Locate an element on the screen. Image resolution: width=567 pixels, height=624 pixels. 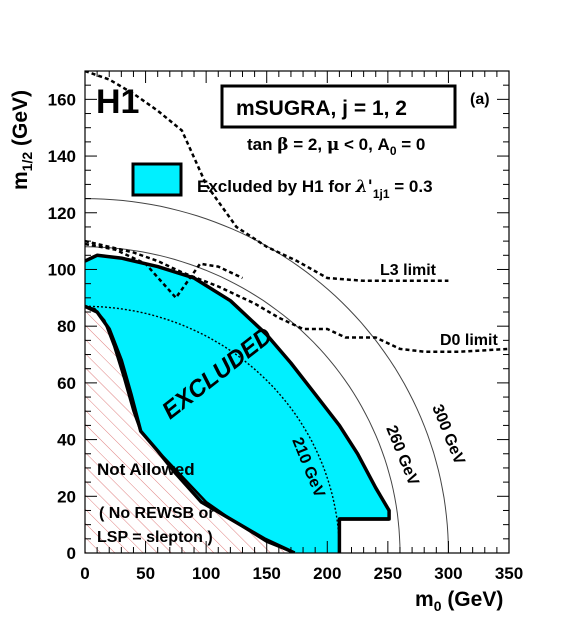
x-tick-label: 200 is located at coordinates (327, 573).